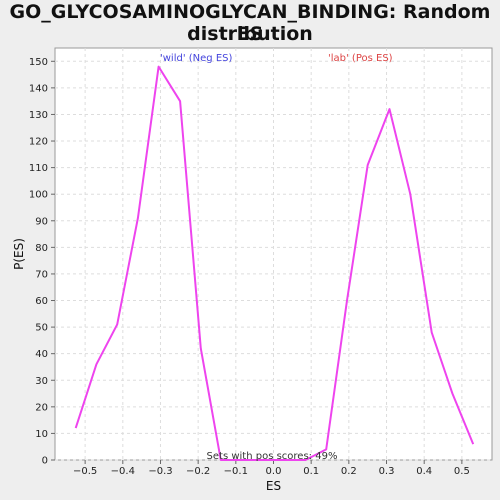  What do you see at coordinates (19, 254) in the screenshot?
I see `y-axis-label: P(ES)` at bounding box center [19, 254].